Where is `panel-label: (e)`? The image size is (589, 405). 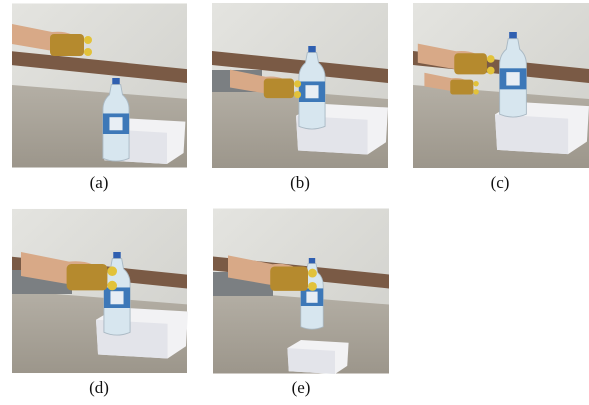 panel-label: (e) is located at coordinates (301, 387).